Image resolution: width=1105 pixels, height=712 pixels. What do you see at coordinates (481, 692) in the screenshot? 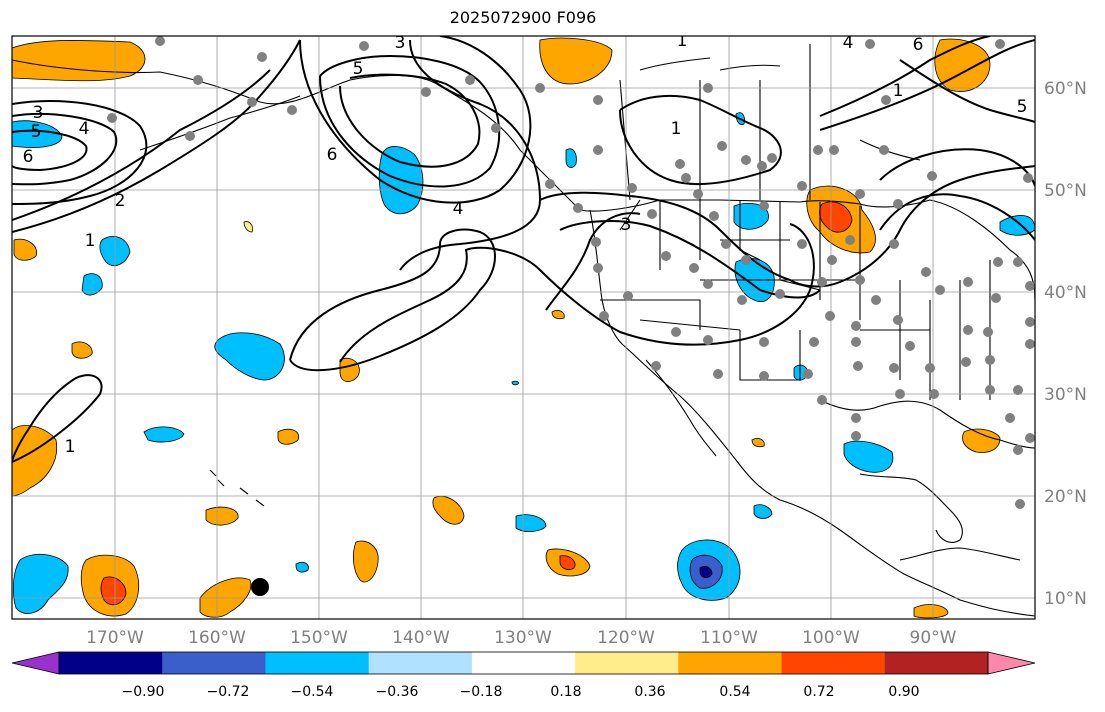
I see `colorbar-label: −0.18` at bounding box center [481, 692].